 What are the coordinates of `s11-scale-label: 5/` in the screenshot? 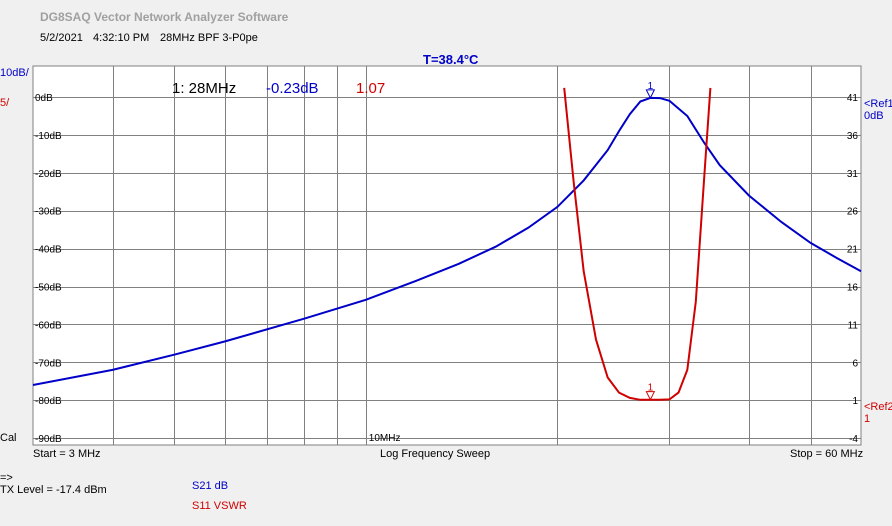 It's located at (5, 103).